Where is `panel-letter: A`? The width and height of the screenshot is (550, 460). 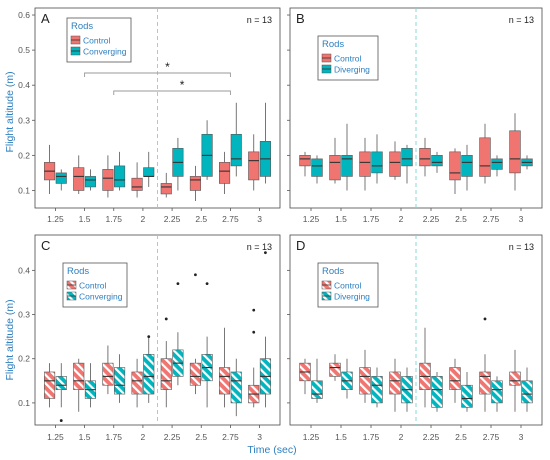 panel-letter: A is located at coordinates (45, 18).